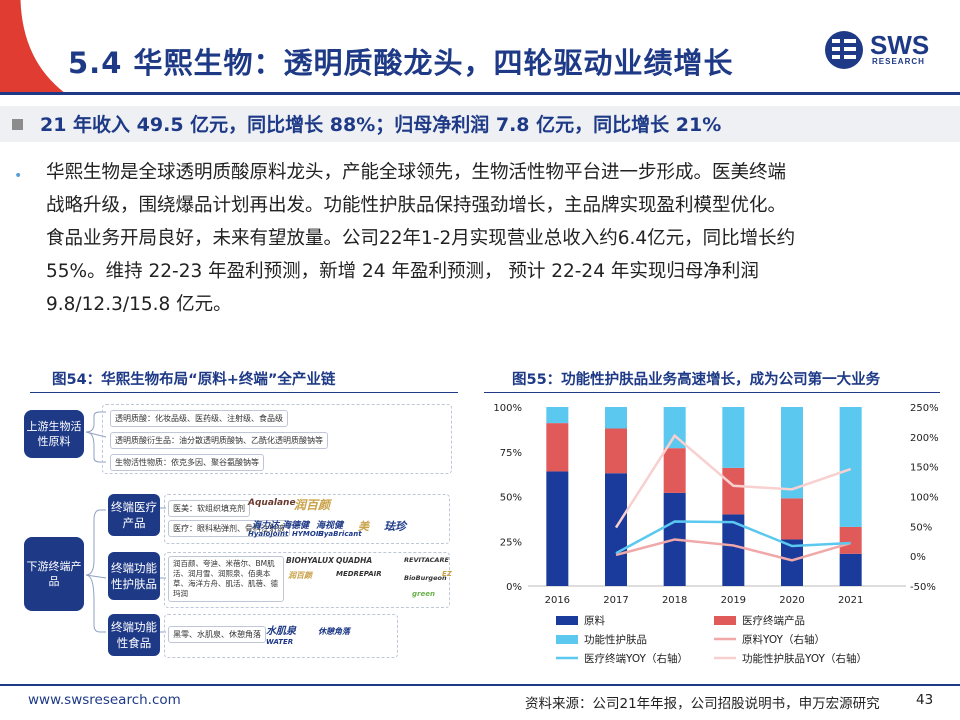  Describe the element at coordinates (615, 600) in the screenshot. I see `x-axis-tick-label: 2017` at that location.